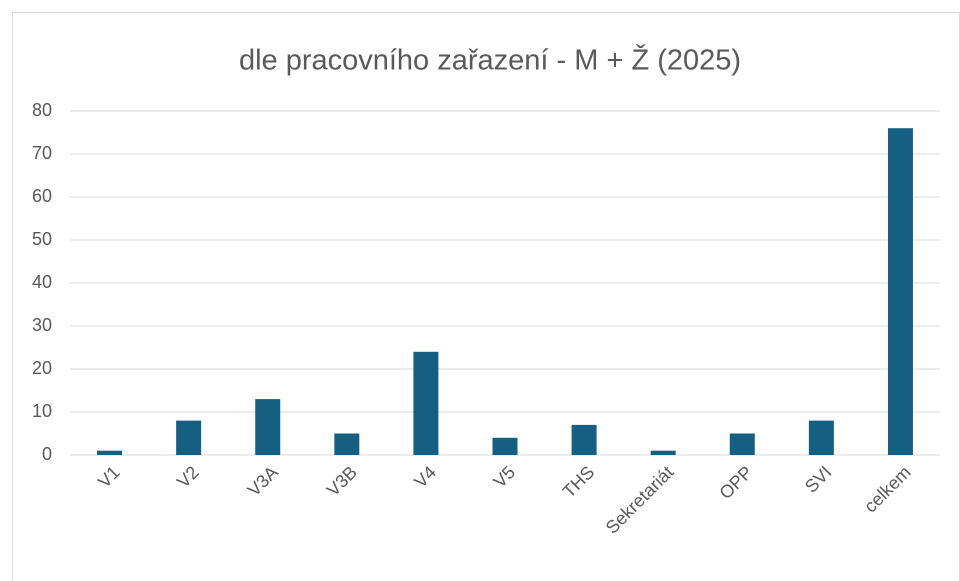 The image size is (960, 581). I want to click on y-tick-label: 60, so click(42, 196).